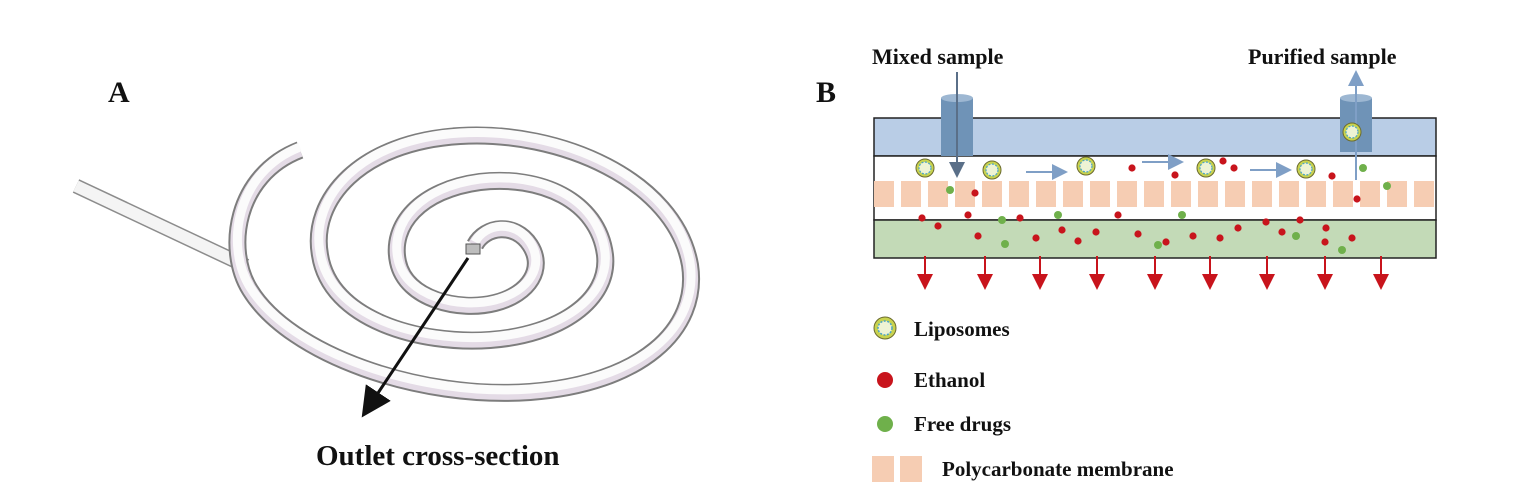 This screenshot has width=1522, height=496. Describe the element at coordinates (1322, 56) in the screenshot. I see `purified-sample-label: Purified sample` at that location.